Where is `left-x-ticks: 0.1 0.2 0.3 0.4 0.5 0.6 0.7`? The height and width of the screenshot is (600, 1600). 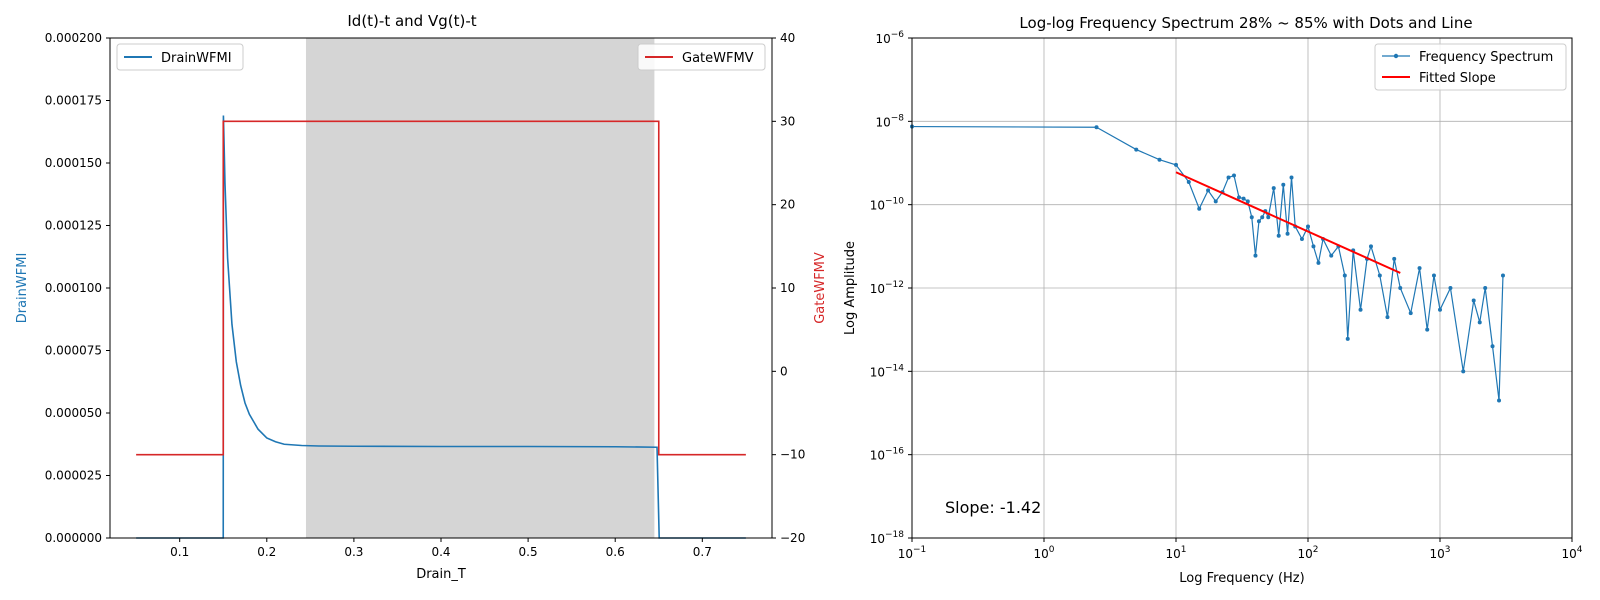 left-x-ticks: 0.1 0.2 0.3 0.4 0.5 0.6 0.7 is located at coordinates (441, 548).